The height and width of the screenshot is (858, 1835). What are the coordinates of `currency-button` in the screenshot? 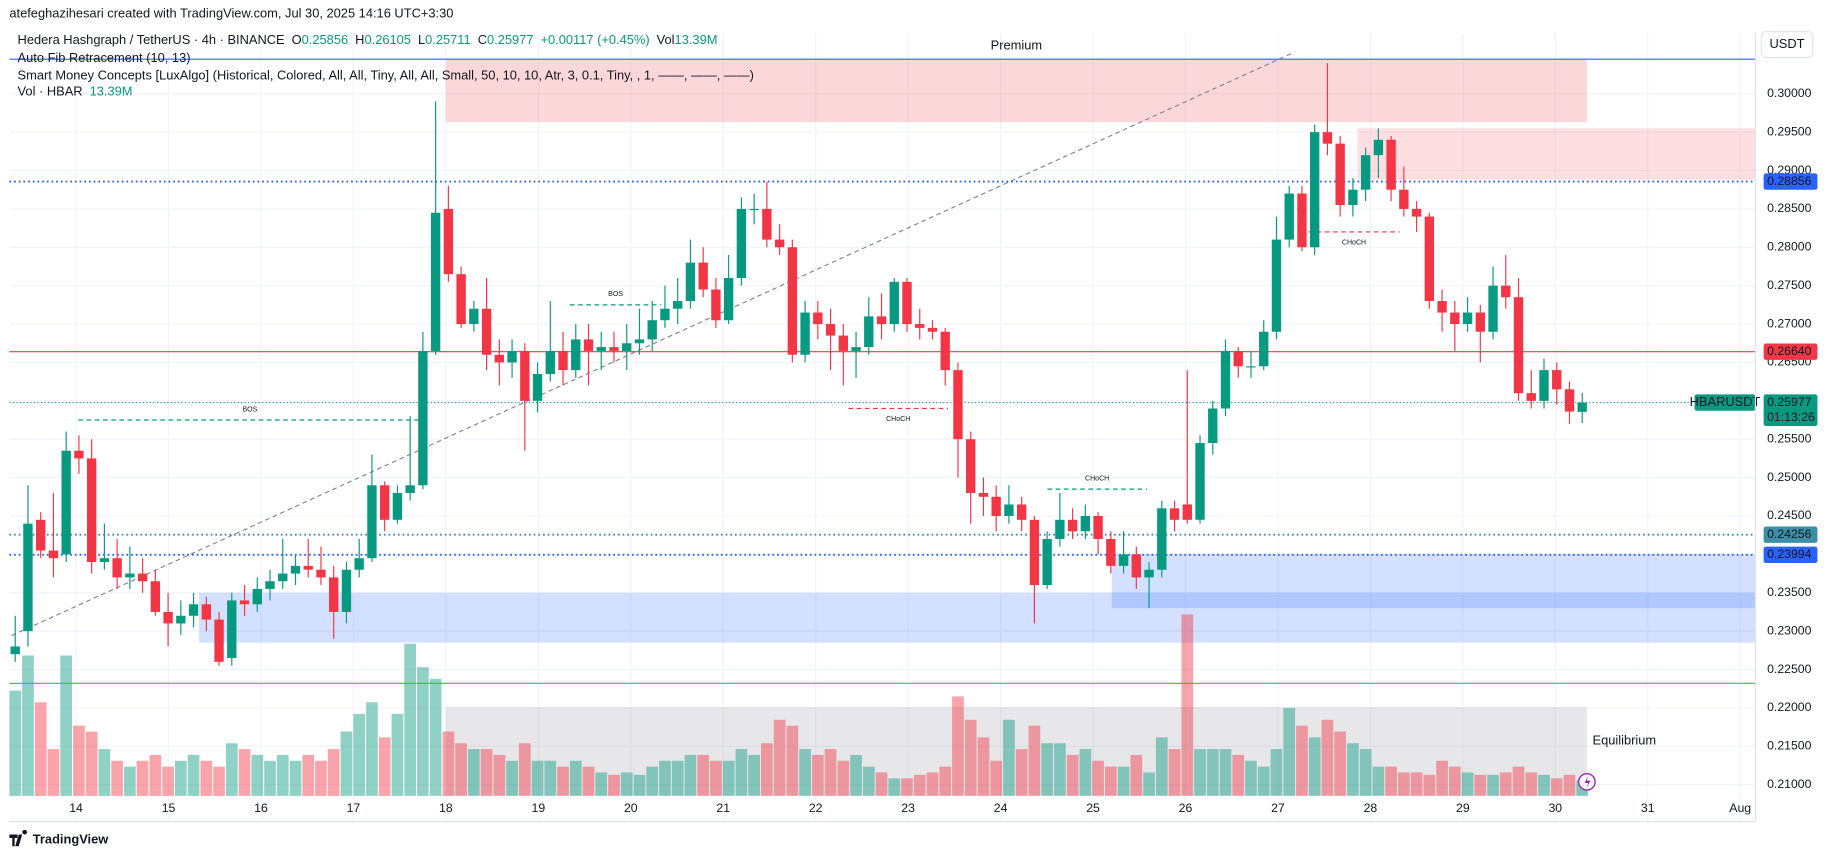 It's located at (1787, 45).